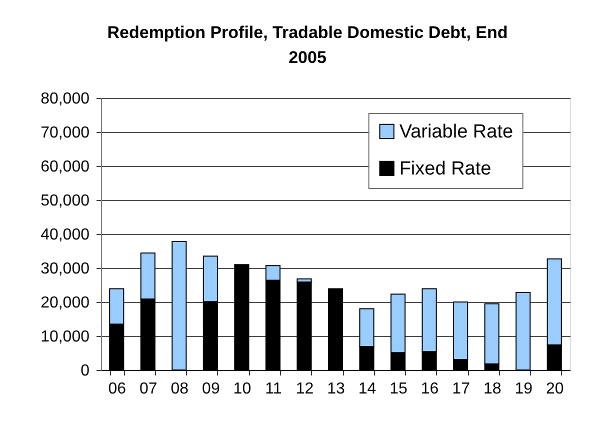  What do you see at coordinates (399, 389) in the screenshot?
I see `x-tick-label: 15` at bounding box center [399, 389].